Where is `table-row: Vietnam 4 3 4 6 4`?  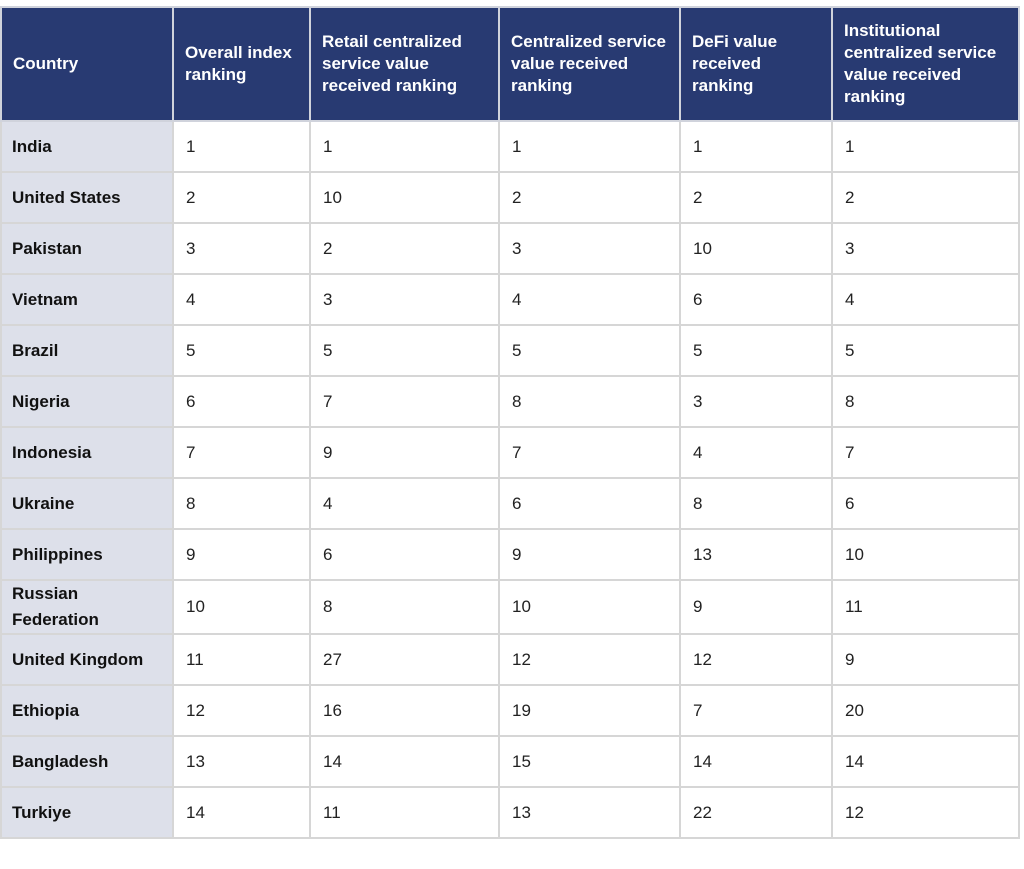
table-row: Vietnam 4 3 4 6 4 is located at coordinates (510, 299).